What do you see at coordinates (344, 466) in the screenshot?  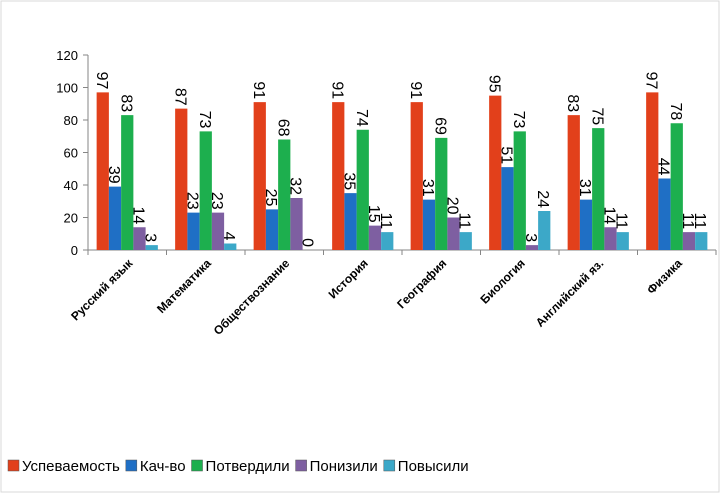 I see `legend-label: Понизили` at bounding box center [344, 466].